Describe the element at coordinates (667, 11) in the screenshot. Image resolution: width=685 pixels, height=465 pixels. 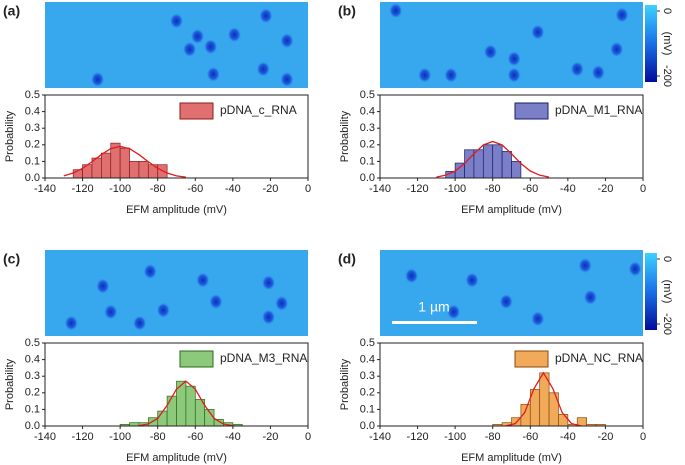
I see `colorbar-tick-label: 0` at that location.